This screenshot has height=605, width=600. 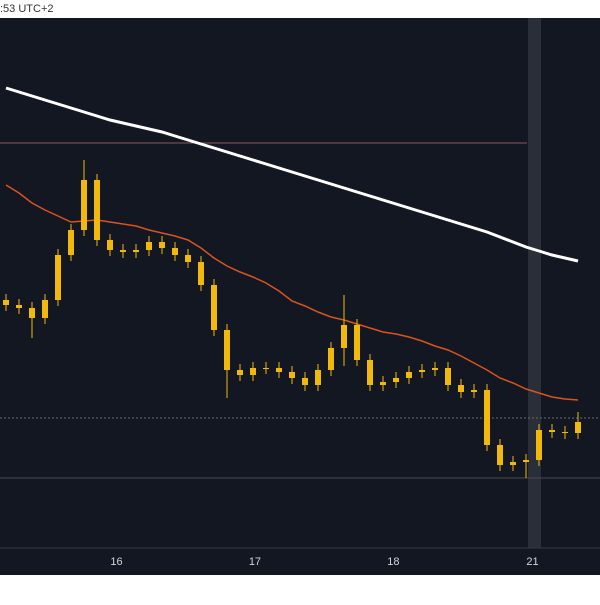 I want to click on x-tick-label: 21, so click(x=532, y=562).